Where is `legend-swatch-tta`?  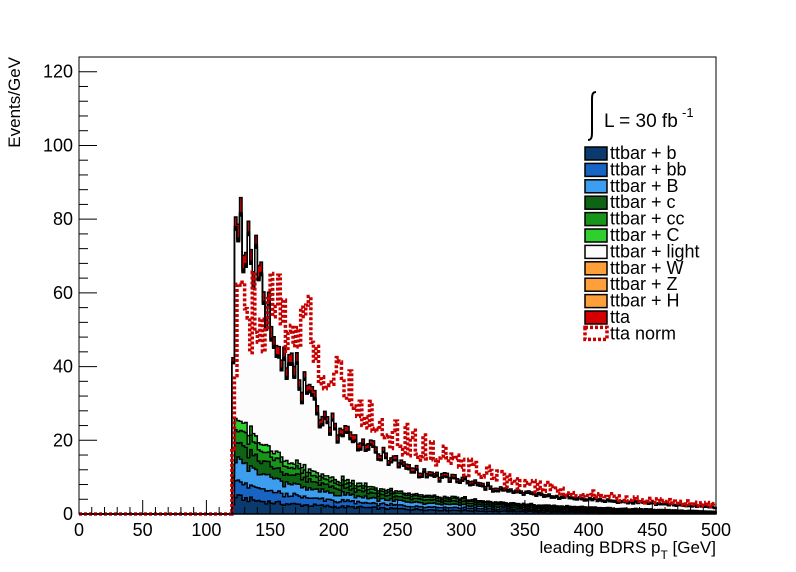
legend-swatch-tta is located at coordinates (596, 317).